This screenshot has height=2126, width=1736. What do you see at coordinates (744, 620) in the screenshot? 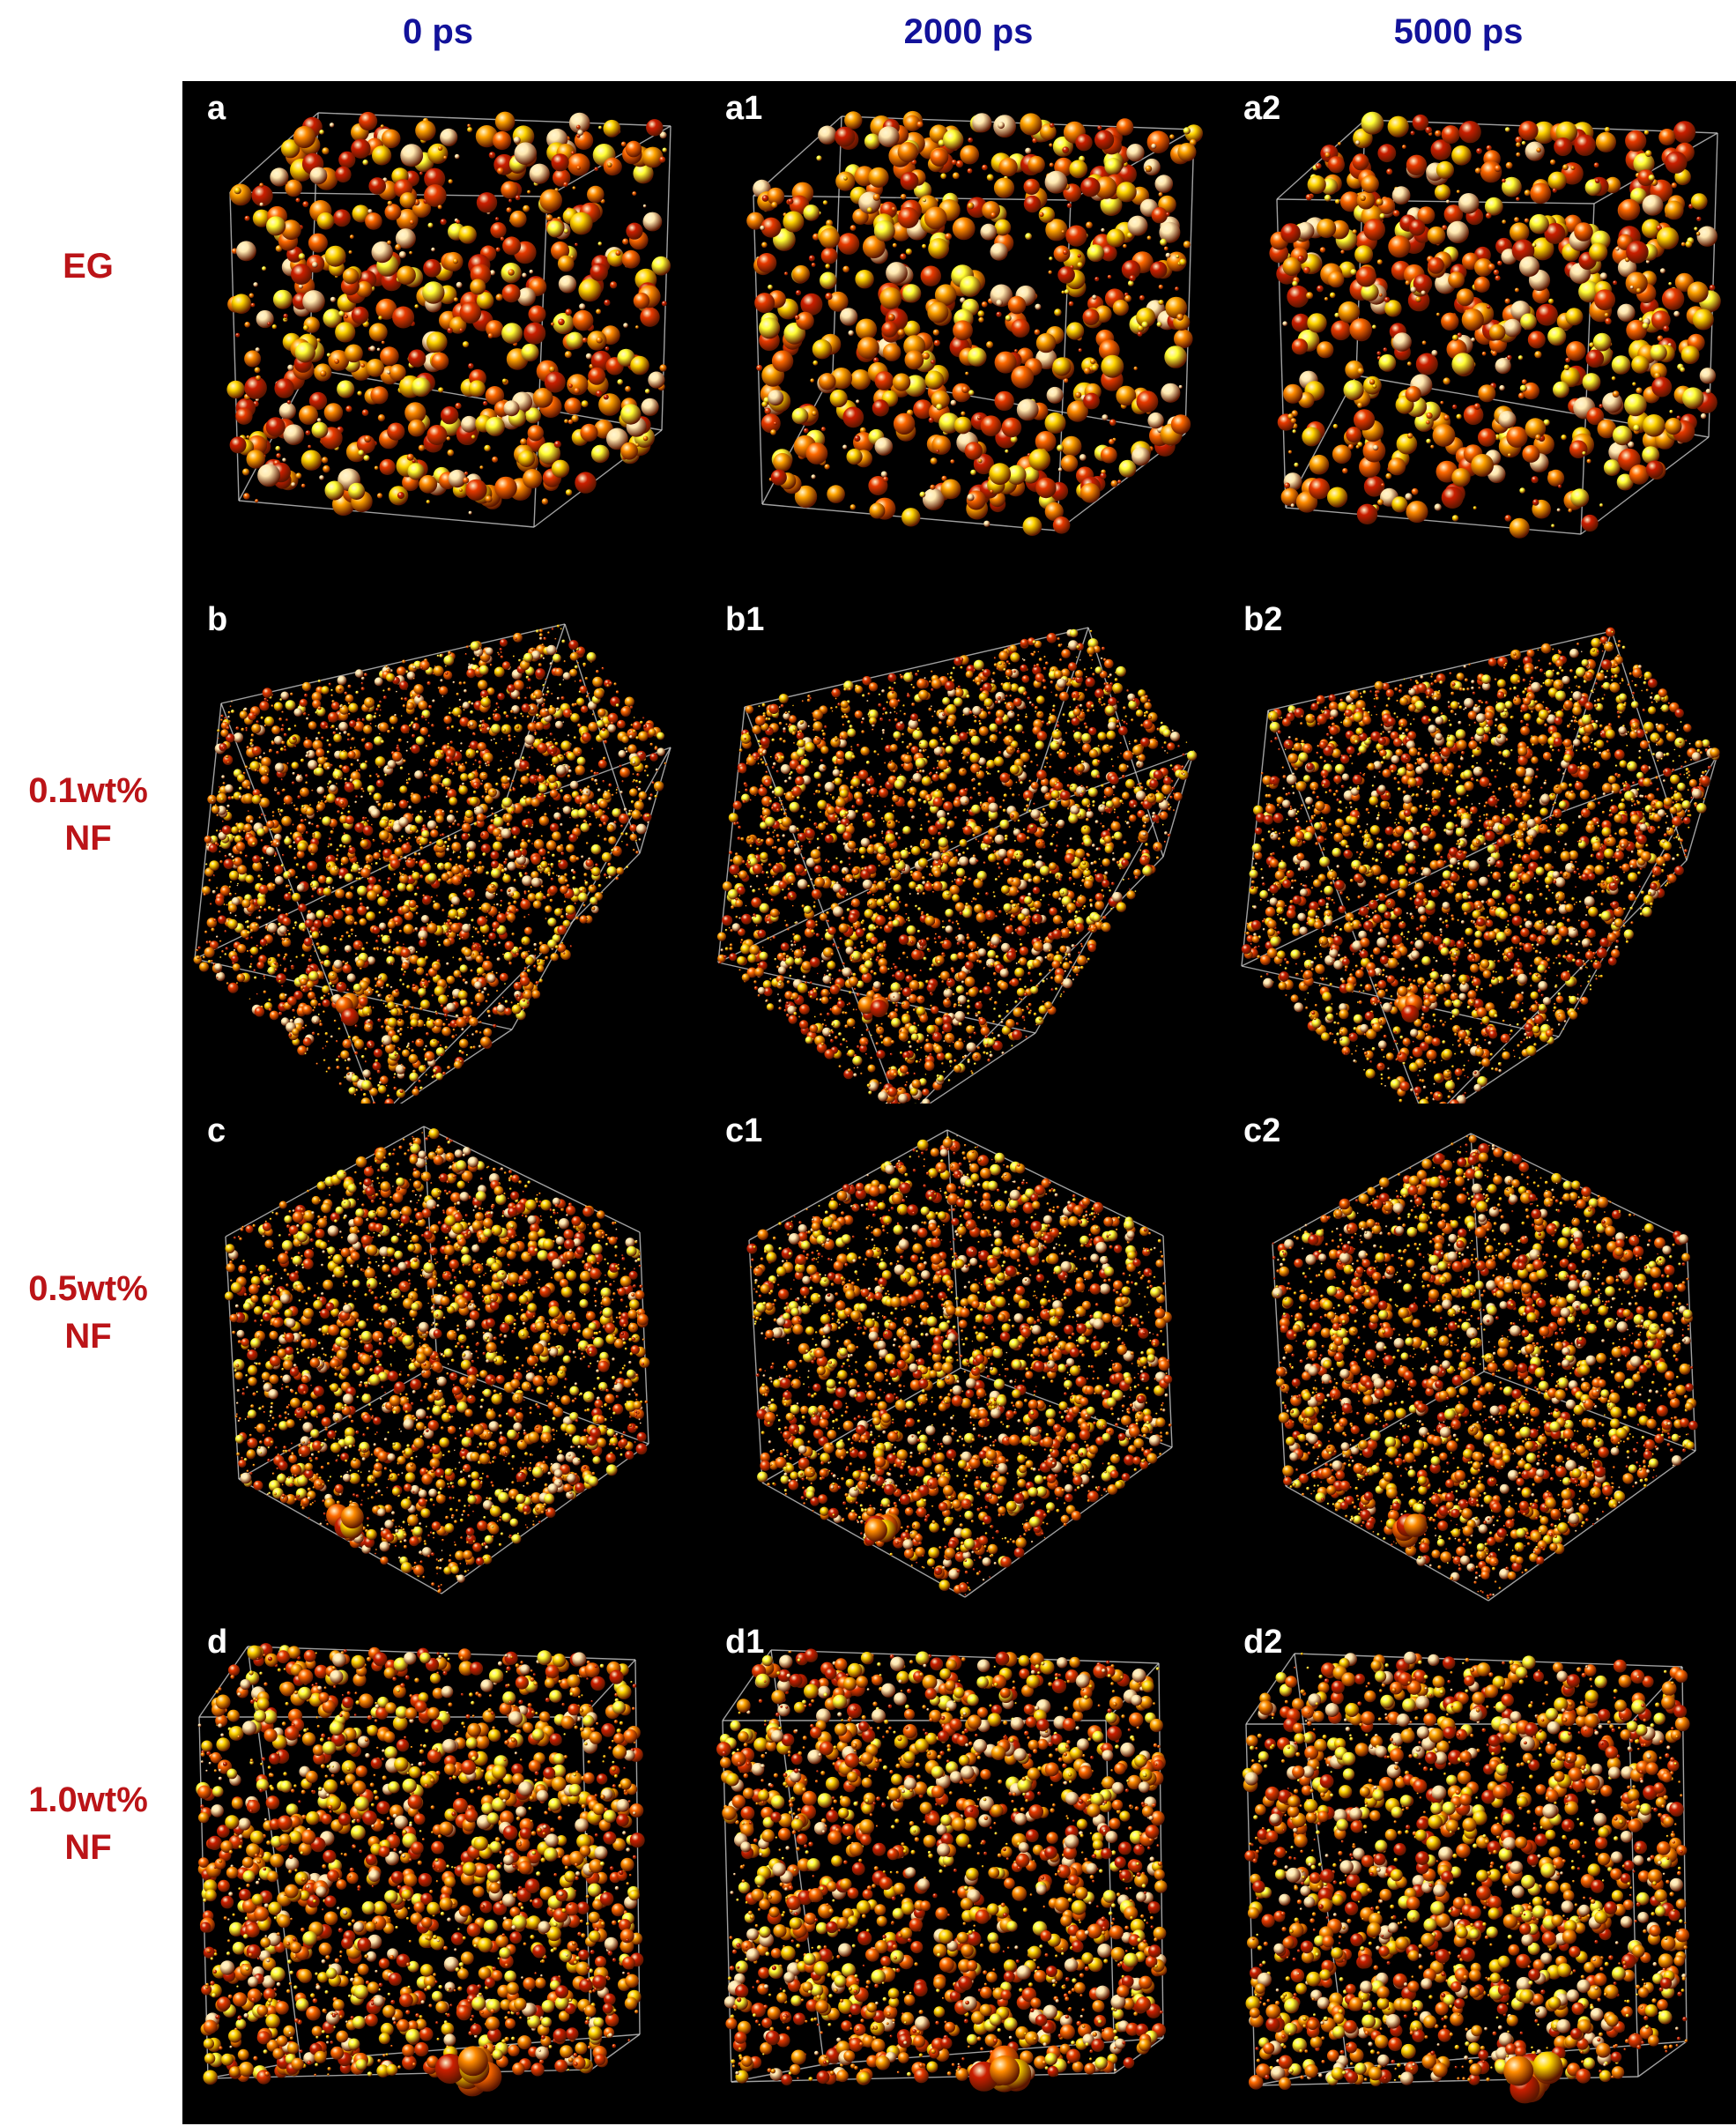
I see `panel-label-b1: b1` at bounding box center [744, 620].